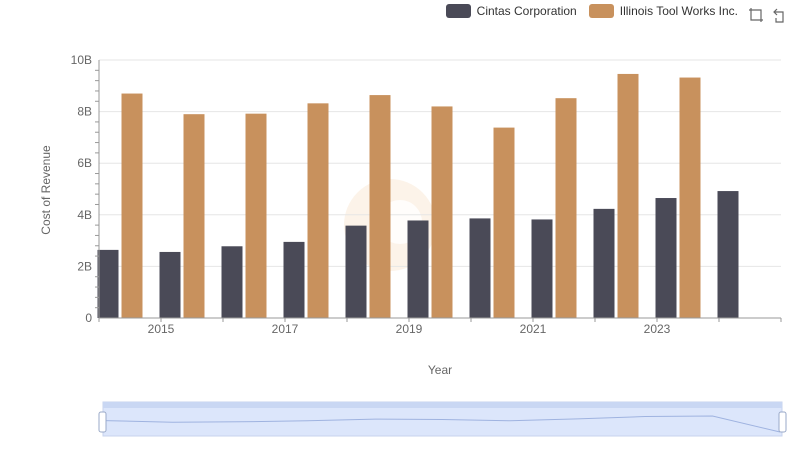 Image resolution: width=800 pixels, height=461 pixels. What do you see at coordinates (666, 258) in the screenshot?
I see `bar-cintas-2023` at bounding box center [666, 258].